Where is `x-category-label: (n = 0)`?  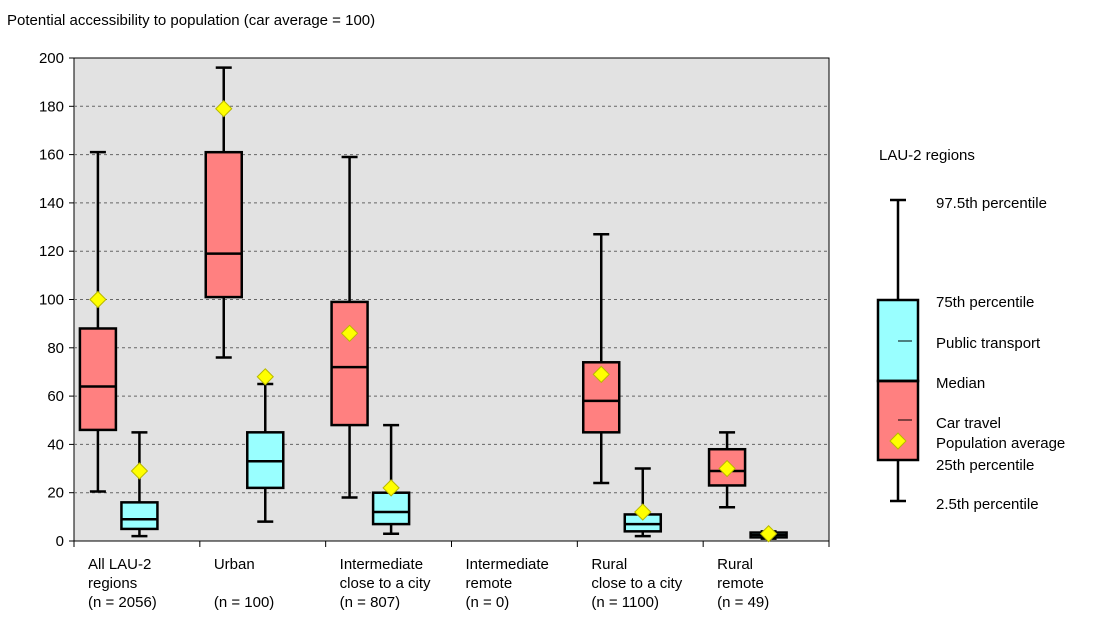 x-category-label: (n = 0) is located at coordinates (488, 602).